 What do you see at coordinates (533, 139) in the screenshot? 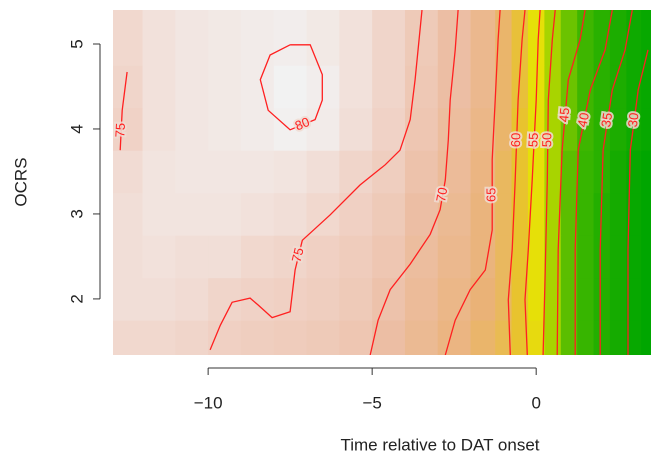
I see `contour-label: 55` at bounding box center [533, 139].